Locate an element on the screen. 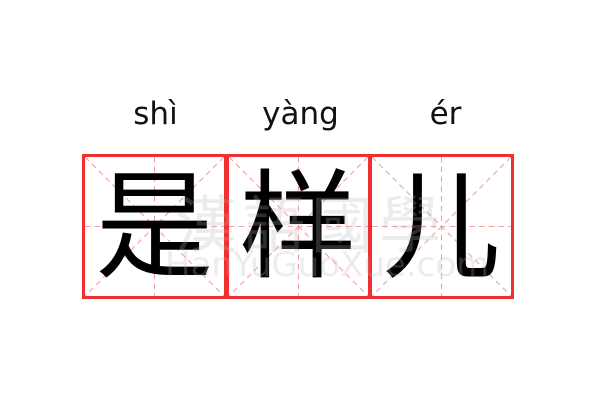 The height and width of the screenshot is (400, 600). character-3: 儿 is located at coordinates (441, 226).